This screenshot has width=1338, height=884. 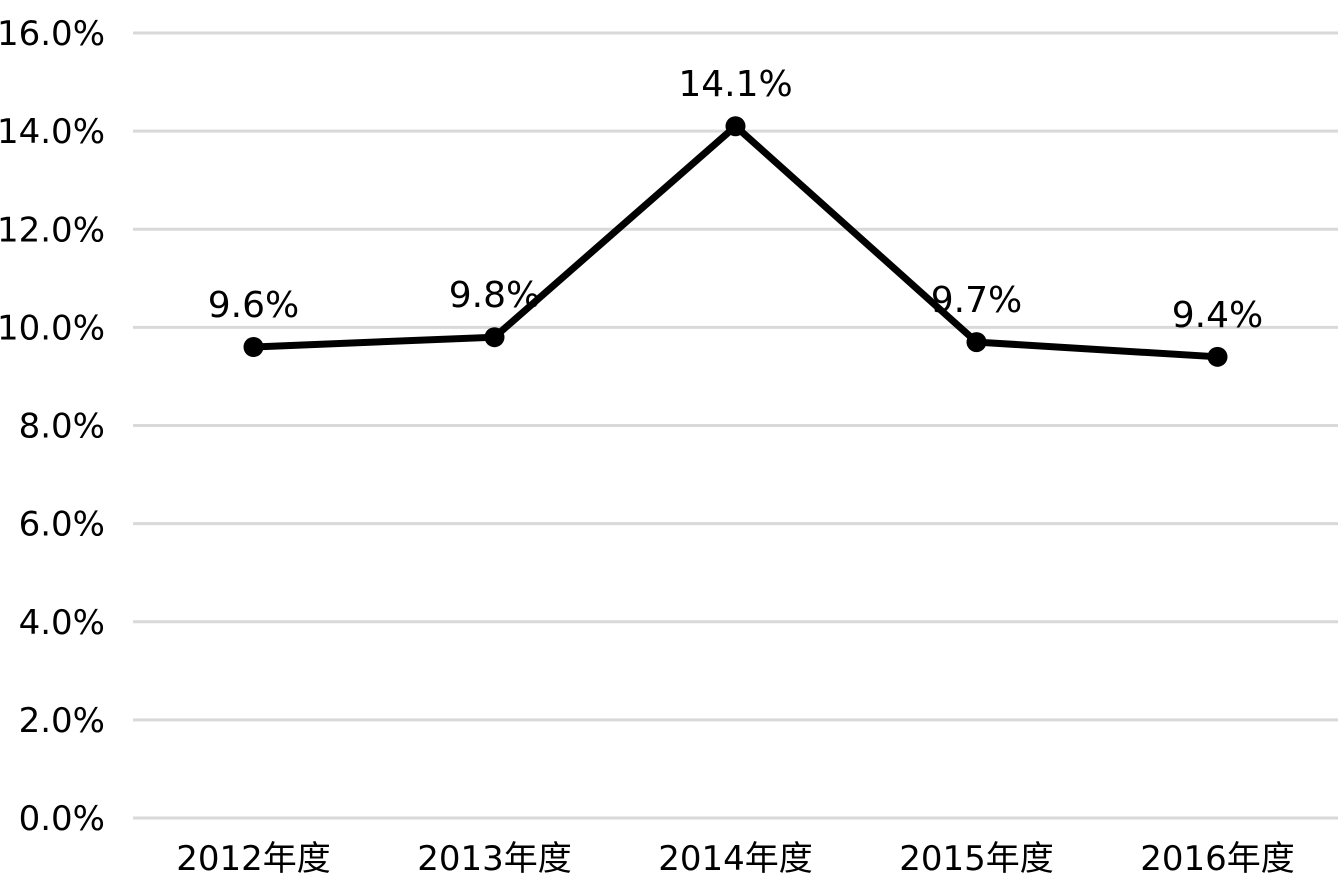 What do you see at coordinates (62, 819) in the screenshot?
I see `y-tick-label: 0.0%` at bounding box center [62, 819].